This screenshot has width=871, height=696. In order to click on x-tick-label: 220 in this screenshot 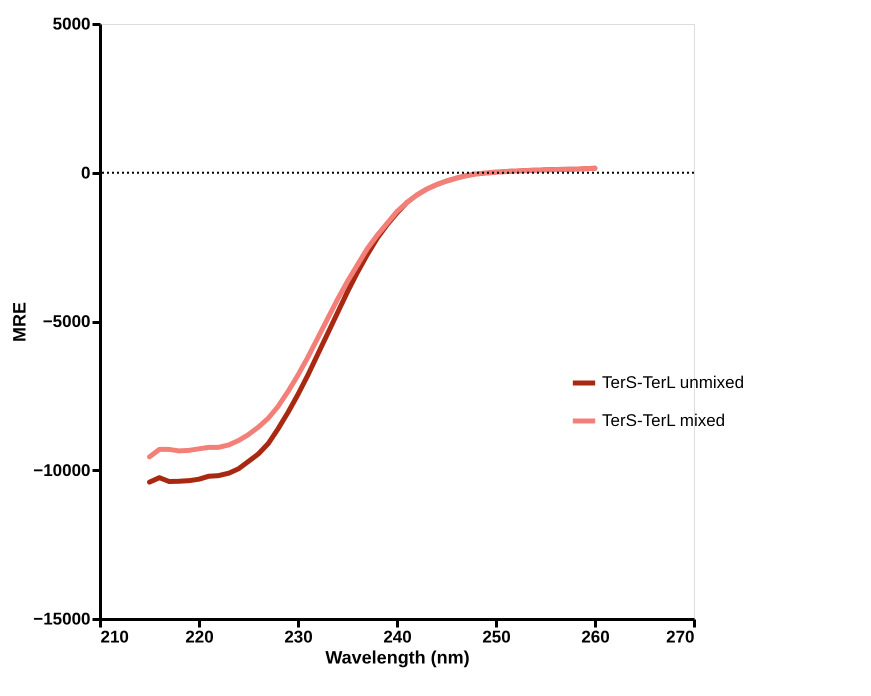, I will do `click(199, 637)`.